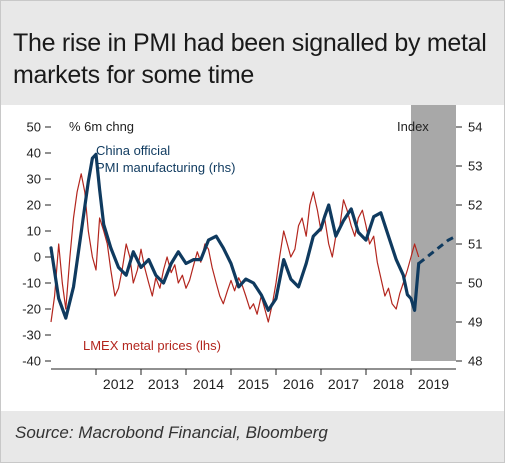 The image size is (505, 463). I want to click on x-tick-label: 2014, so click(208, 384).